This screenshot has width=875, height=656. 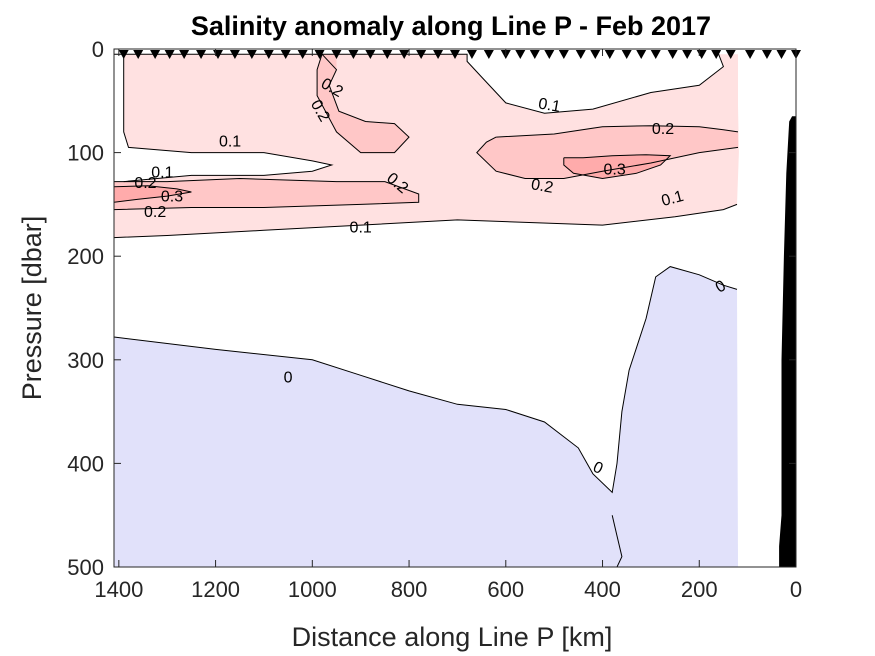 I want to click on x-tick-label: 200, so click(x=699, y=589).